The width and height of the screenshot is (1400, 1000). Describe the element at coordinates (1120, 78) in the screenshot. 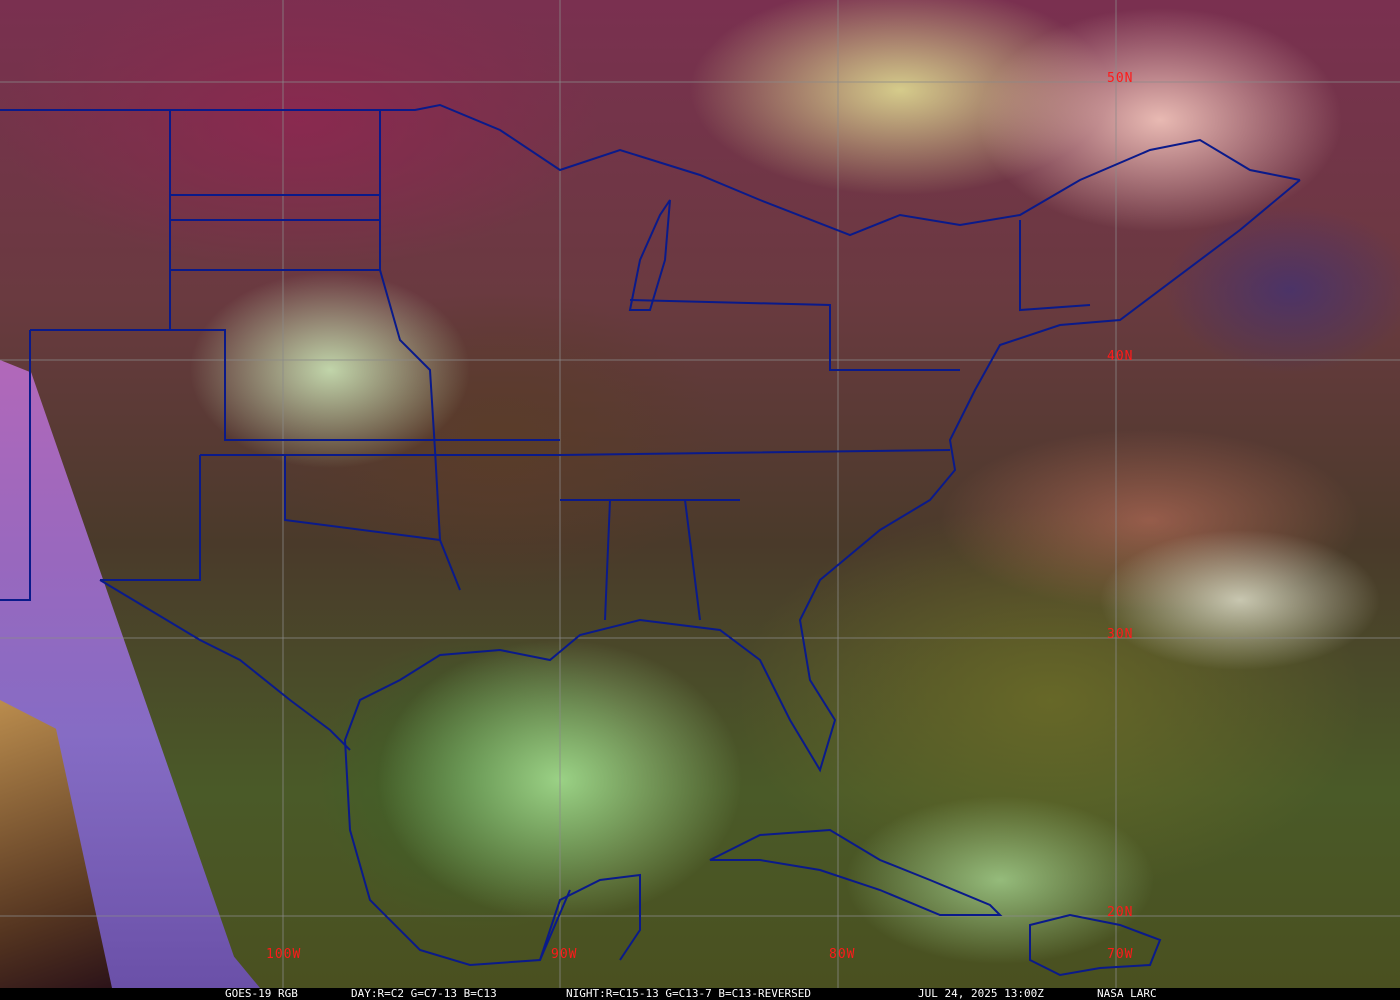

I see `lat-label-50n: 50N` at that location.